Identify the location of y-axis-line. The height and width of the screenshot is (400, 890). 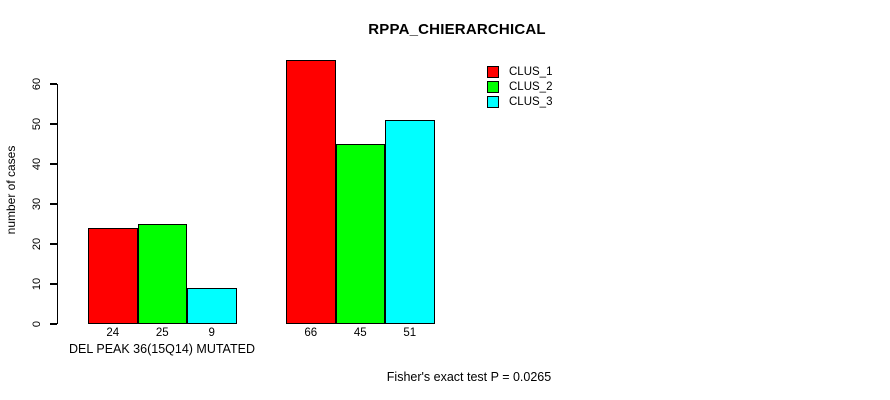
(57, 204).